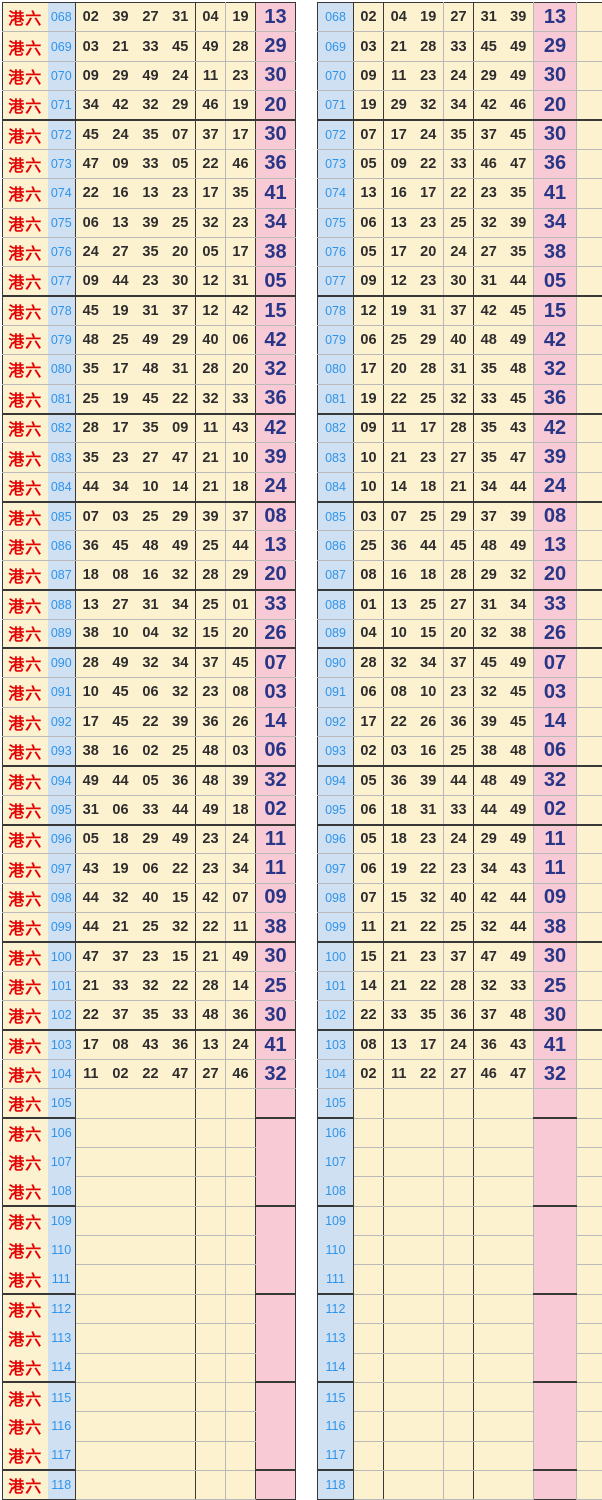 The width and height of the screenshot is (602, 1500). What do you see at coordinates (459, 986) in the screenshot?
I see `table-row: 101 14 21 22 28 32 33 25` at bounding box center [459, 986].